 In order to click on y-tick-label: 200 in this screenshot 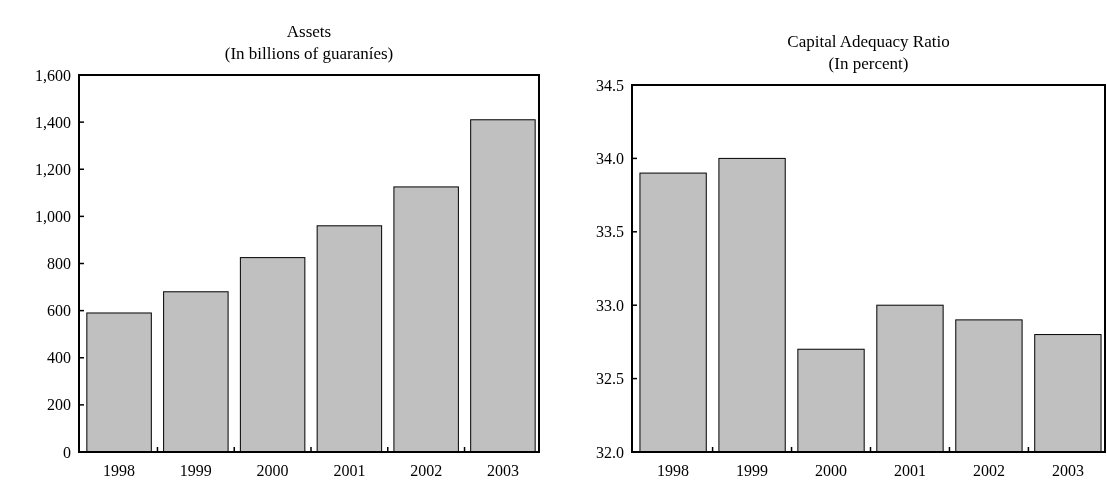, I will do `click(59, 405)`.